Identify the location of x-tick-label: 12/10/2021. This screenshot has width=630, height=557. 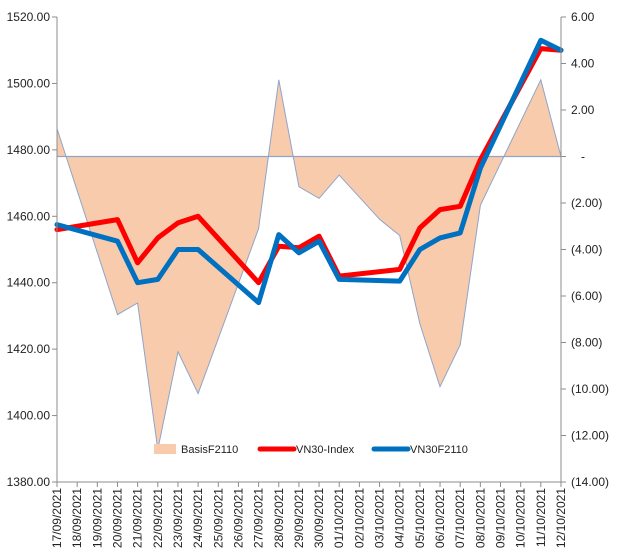
(561, 518).